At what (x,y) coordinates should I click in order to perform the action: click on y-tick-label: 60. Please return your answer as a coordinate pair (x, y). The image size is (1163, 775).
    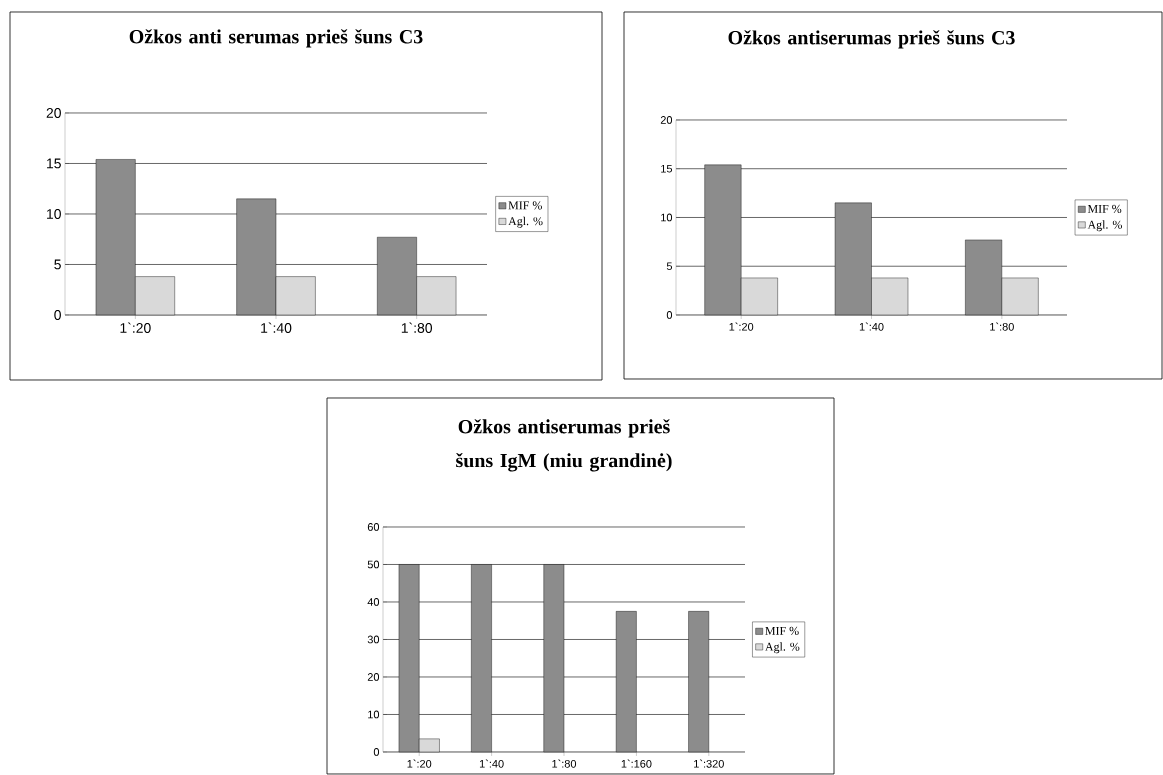
    Looking at the image, I should click on (373, 527).